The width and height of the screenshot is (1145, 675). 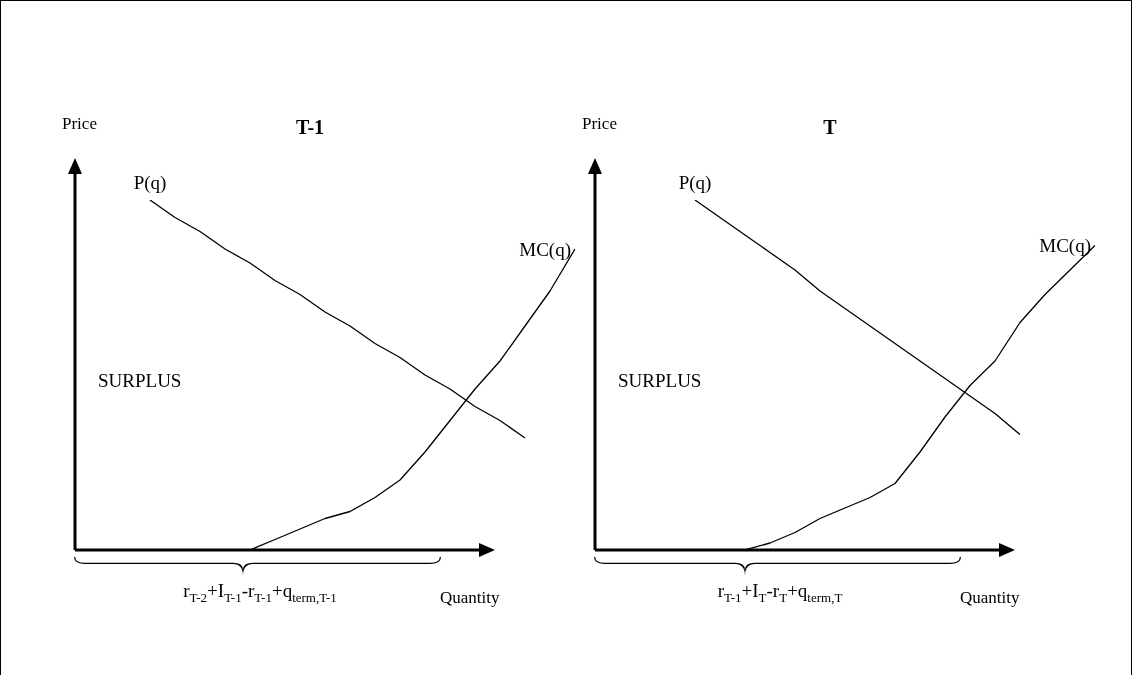 What do you see at coordinates (780, 592) in the screenshot?
I see `text: r$_{T-1}$+I$_{T}$-r$_{T}$+q$_{term,T}$` at bounding box center [780, 592].